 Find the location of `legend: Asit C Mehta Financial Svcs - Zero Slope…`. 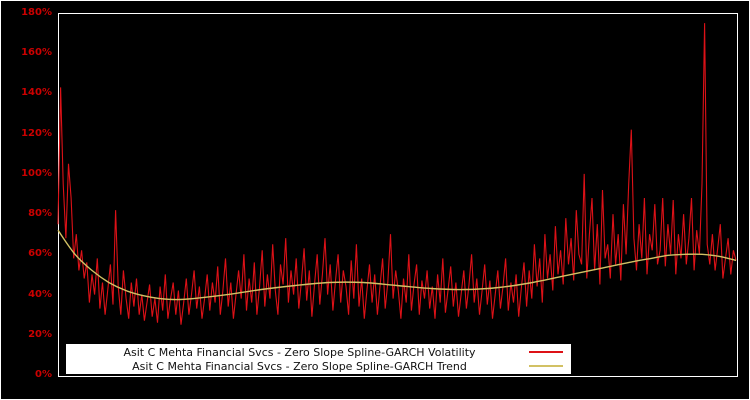

legend: Asit C Mehta Financial Svcs - Zero Slope… is located at coordinates (318, 359).